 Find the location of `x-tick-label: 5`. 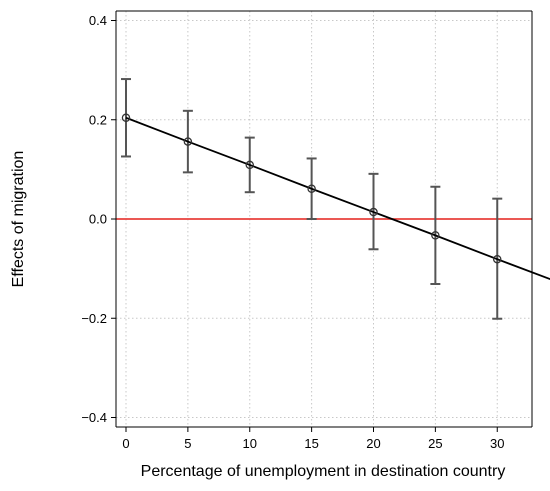

x-tick-label: 5 is located at coordinates (187, 443).